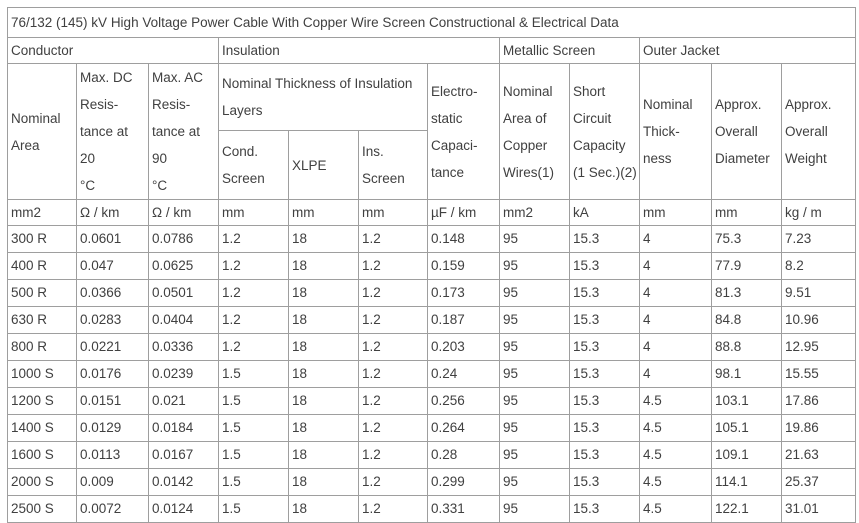 The height and width of the screenshot is (523, 859). I want to click on unit-cell: mm2, so click(42, 212).